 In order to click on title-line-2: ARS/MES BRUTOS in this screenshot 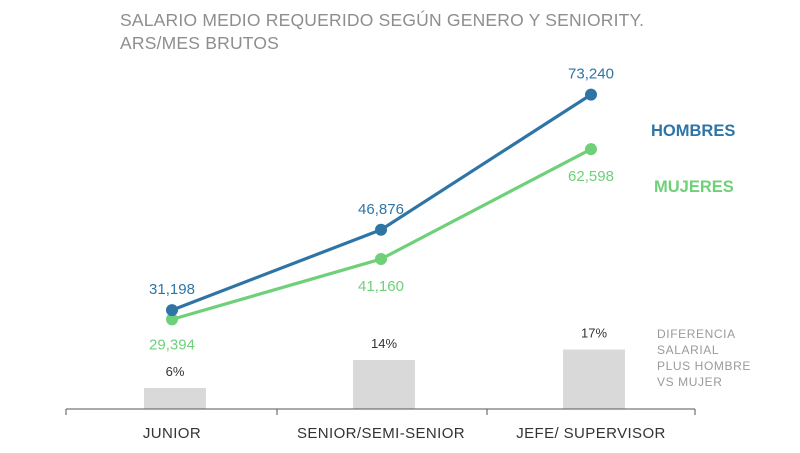, I will do `click(200, 43)`.